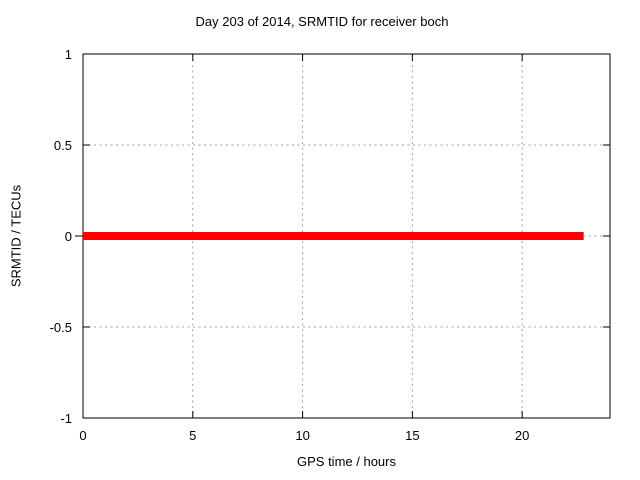 The image size is (640, 480). I want to click on x-axis-label: GPS time / hours, so click(346, 461).